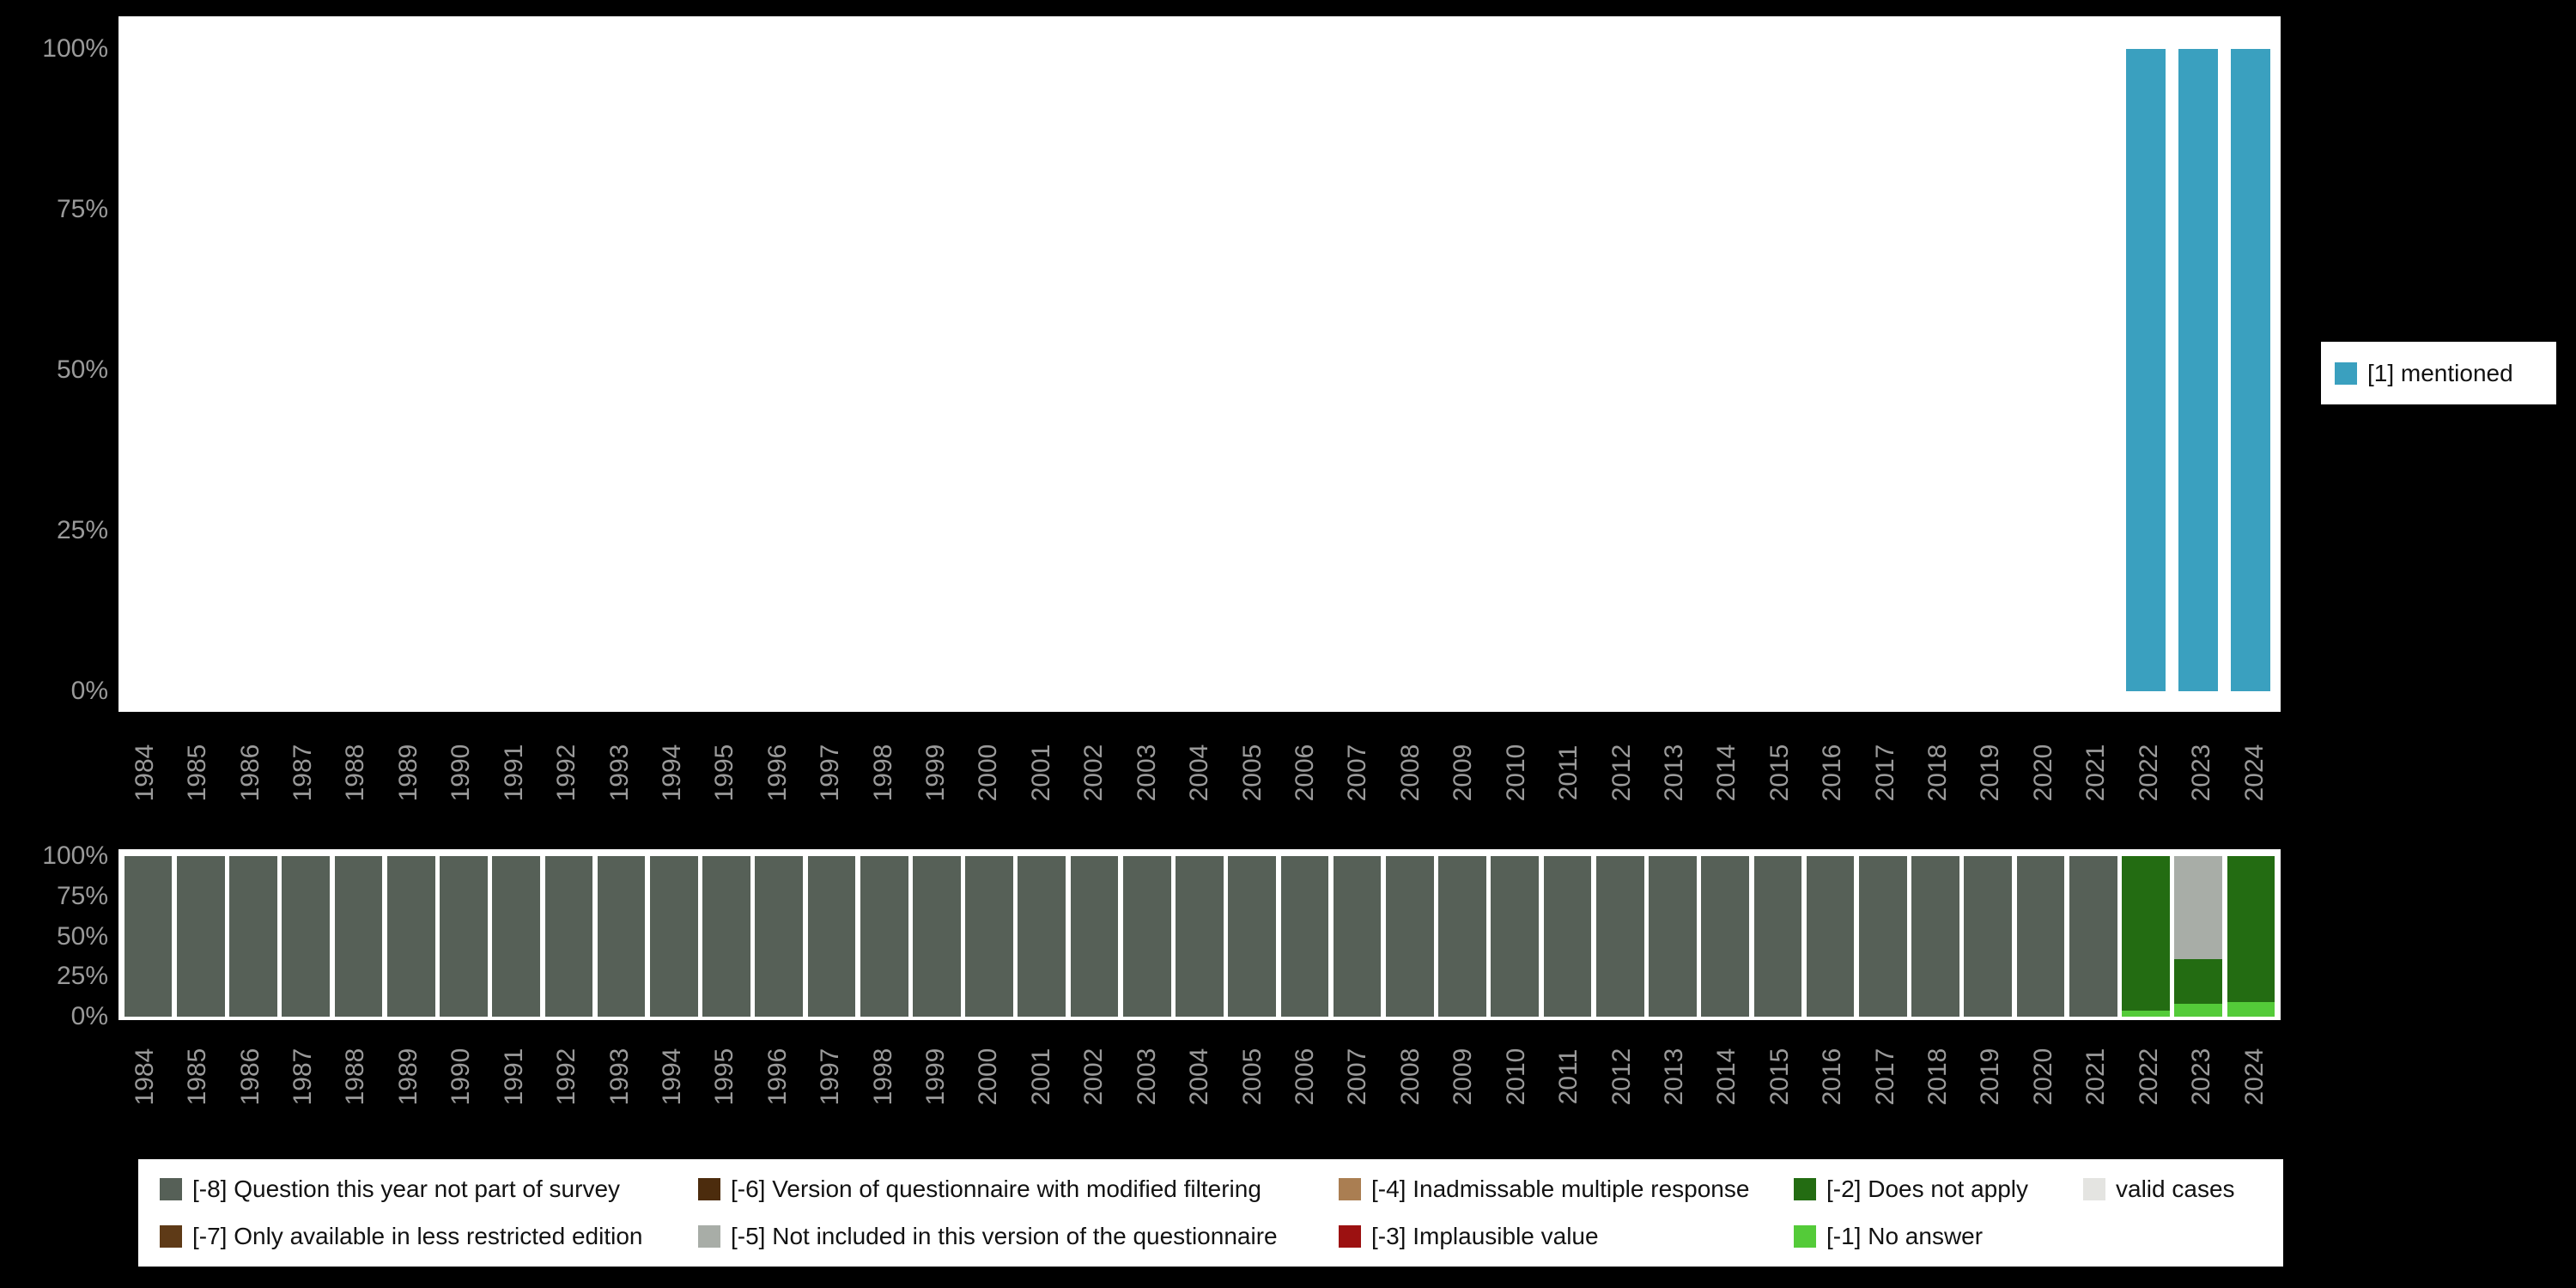 The image size is (2576, 1288). I want to click on bar-1987, so click(305, 370).